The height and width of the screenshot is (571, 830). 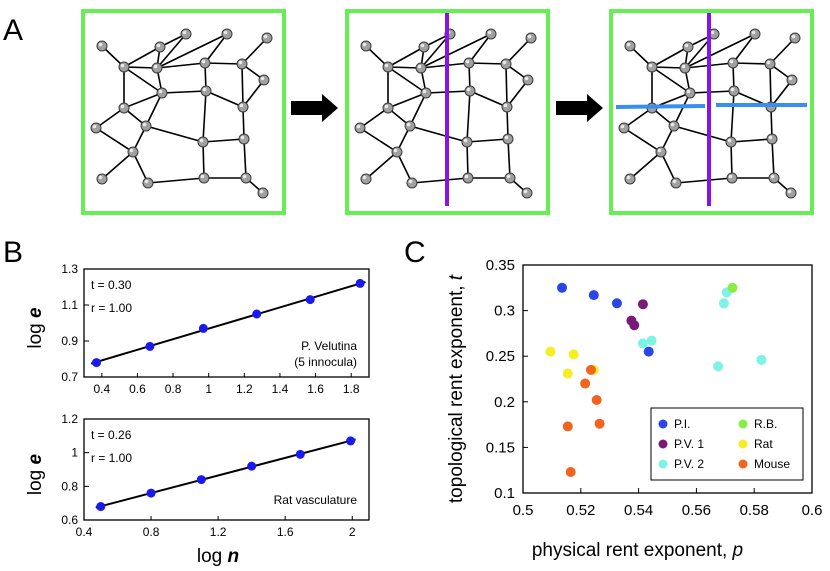 What do you see at coordinates (523, 510) in the screenshot?
I see `x-tick-label: 0.5` at bounding box center [523, 510].